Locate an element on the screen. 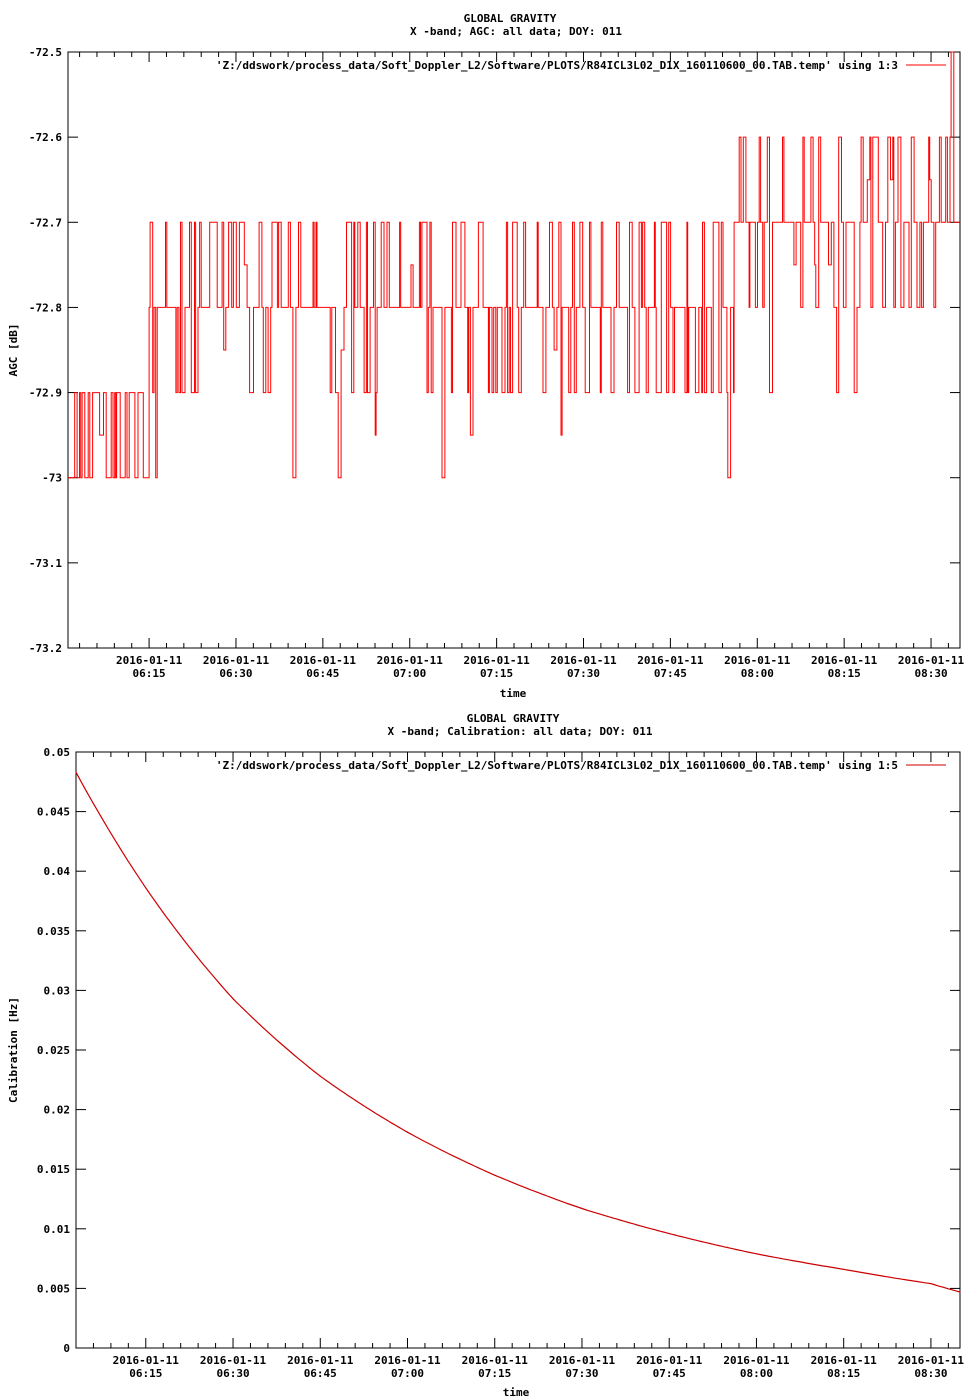 The height and width of the screenshot is (1400, 980). y-tick-label: 0.03 is located at coordinates (57, 990).